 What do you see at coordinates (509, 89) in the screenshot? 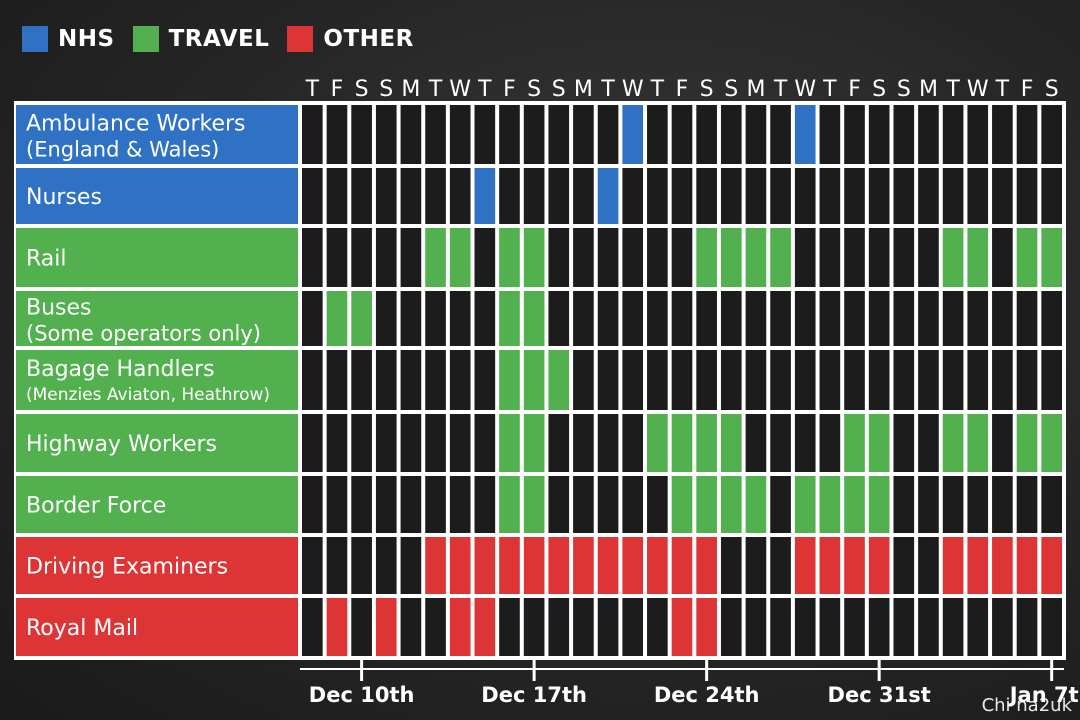
I see `day-label: F` at bounding box center [509, 89].